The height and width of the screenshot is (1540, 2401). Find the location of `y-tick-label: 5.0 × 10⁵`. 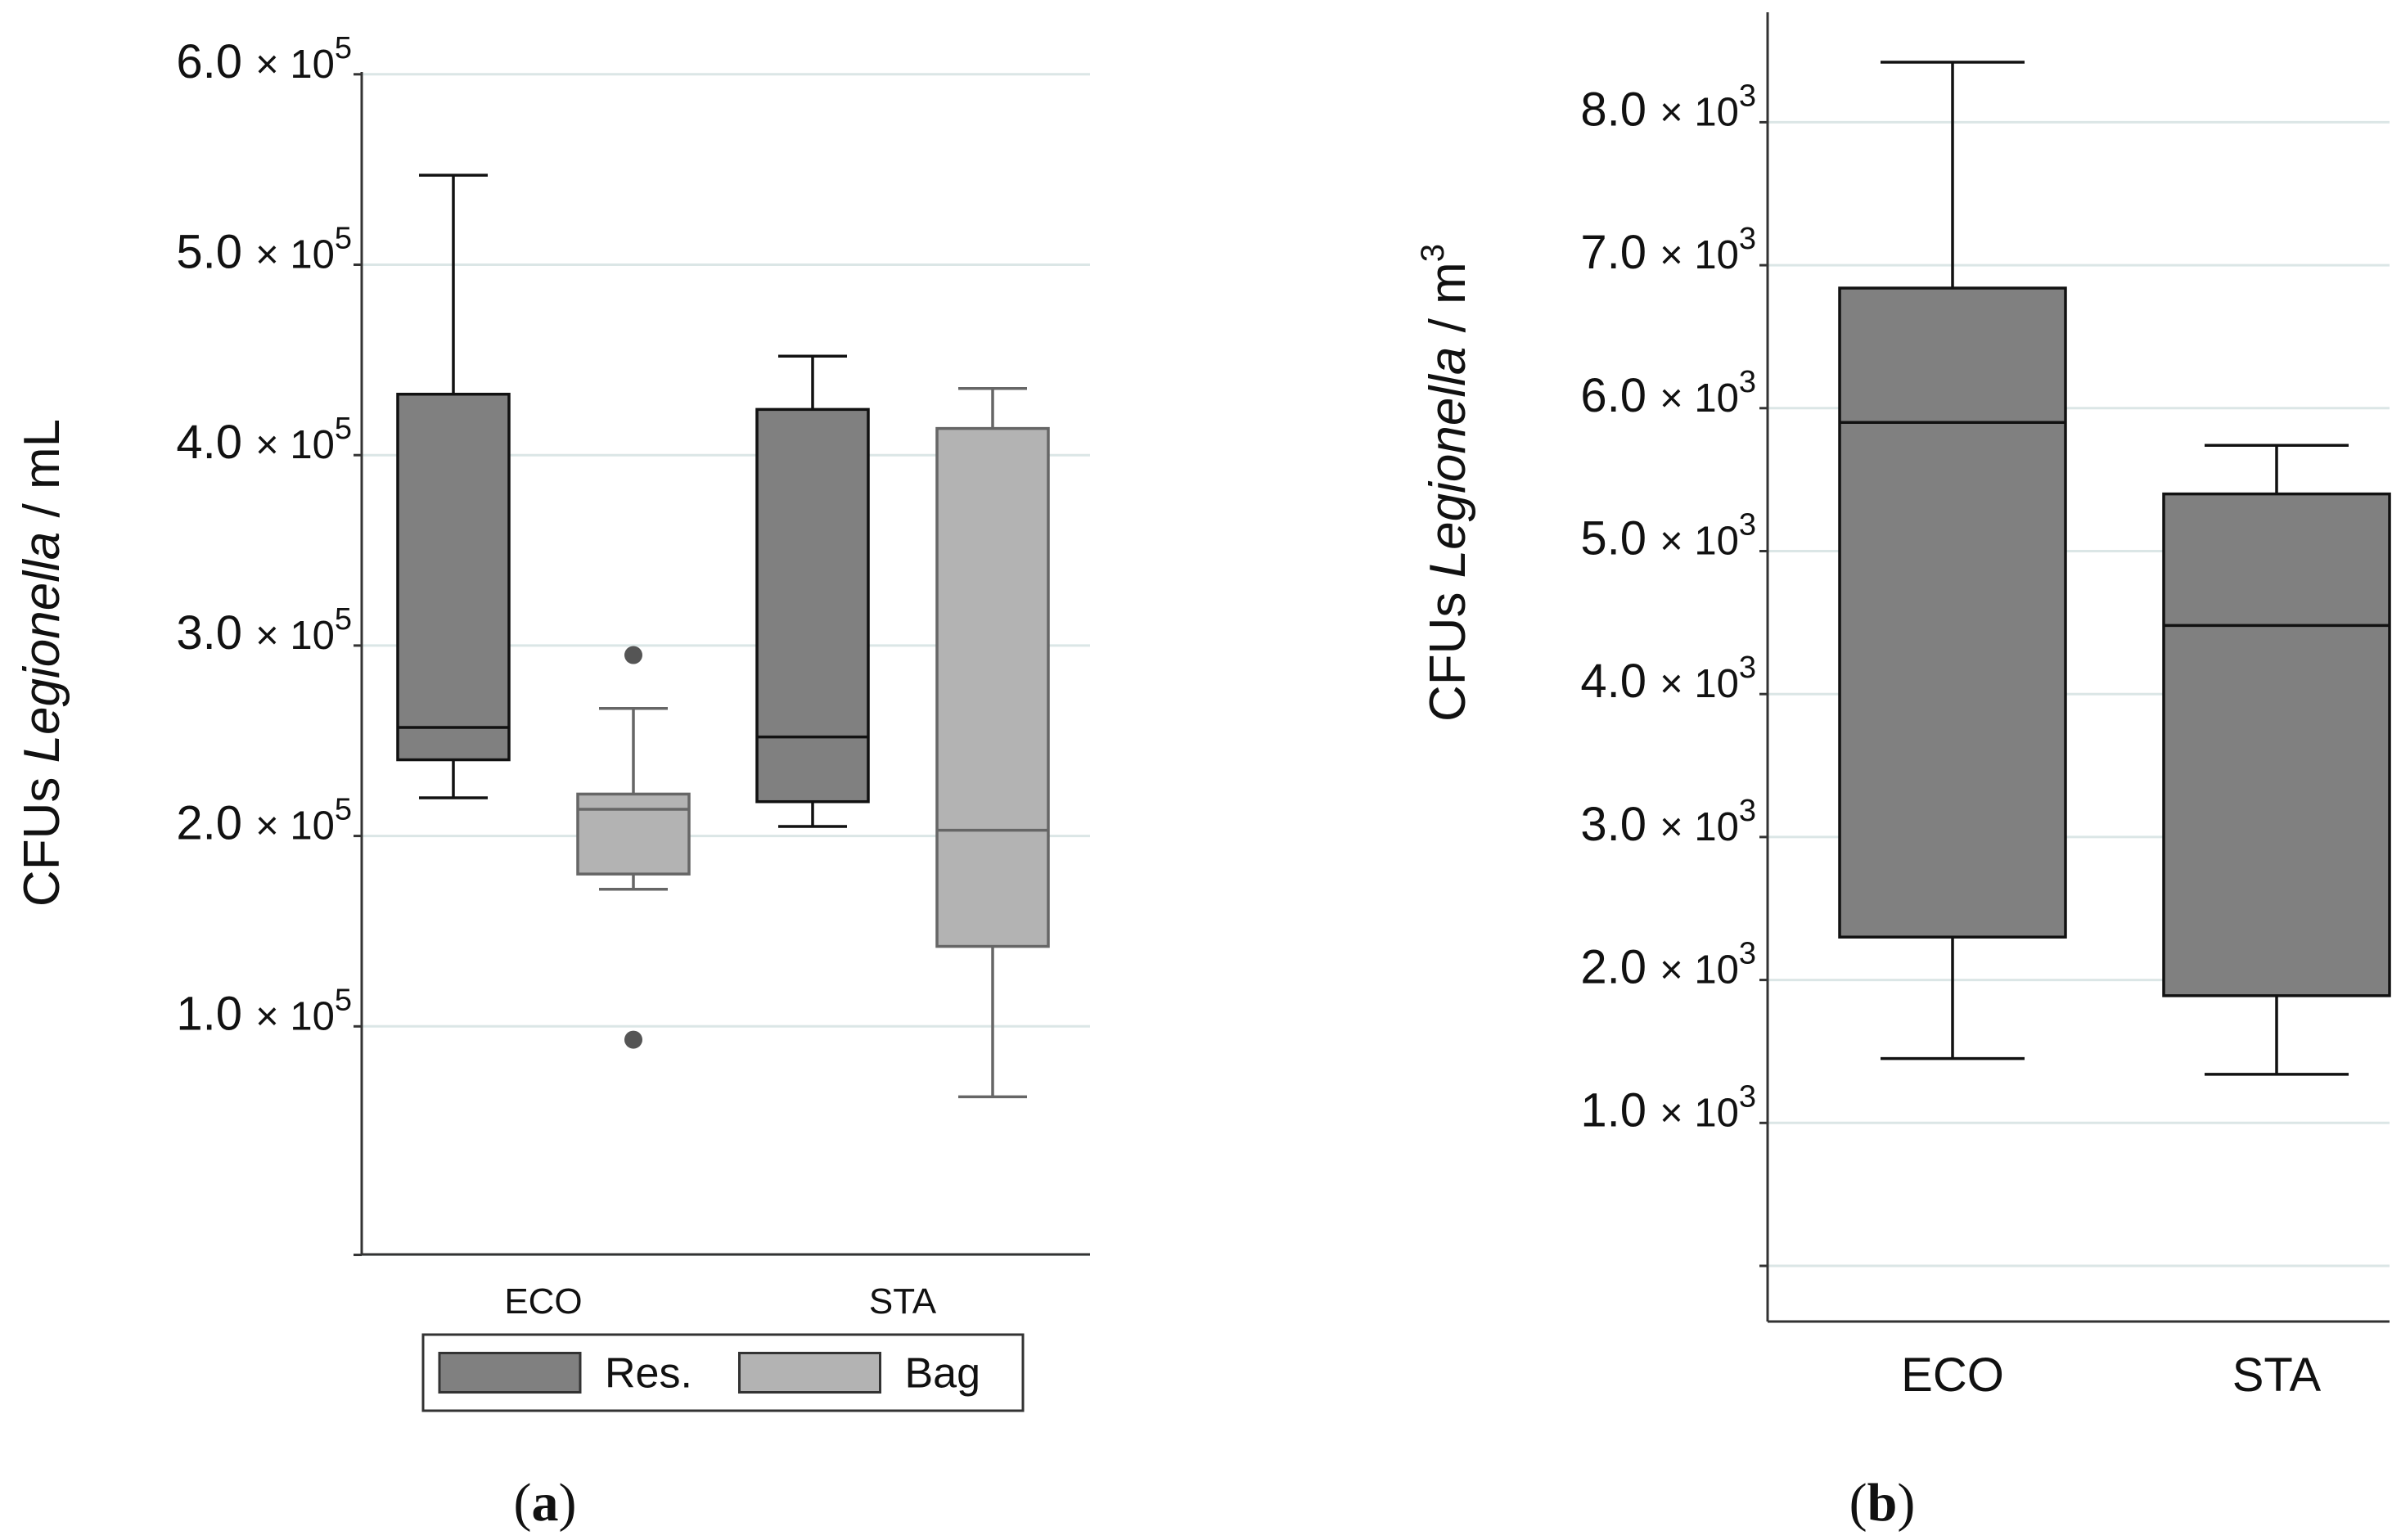

y-tick-label: 5.0 × 10⁵ is located at coordinates (264, 250).